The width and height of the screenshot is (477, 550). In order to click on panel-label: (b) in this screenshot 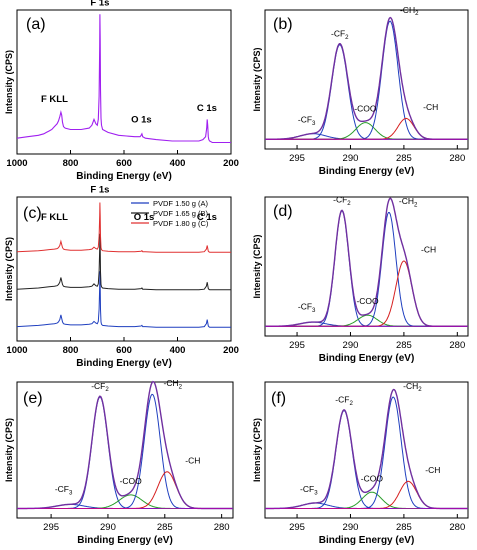, I will do `click(283, 24)`.